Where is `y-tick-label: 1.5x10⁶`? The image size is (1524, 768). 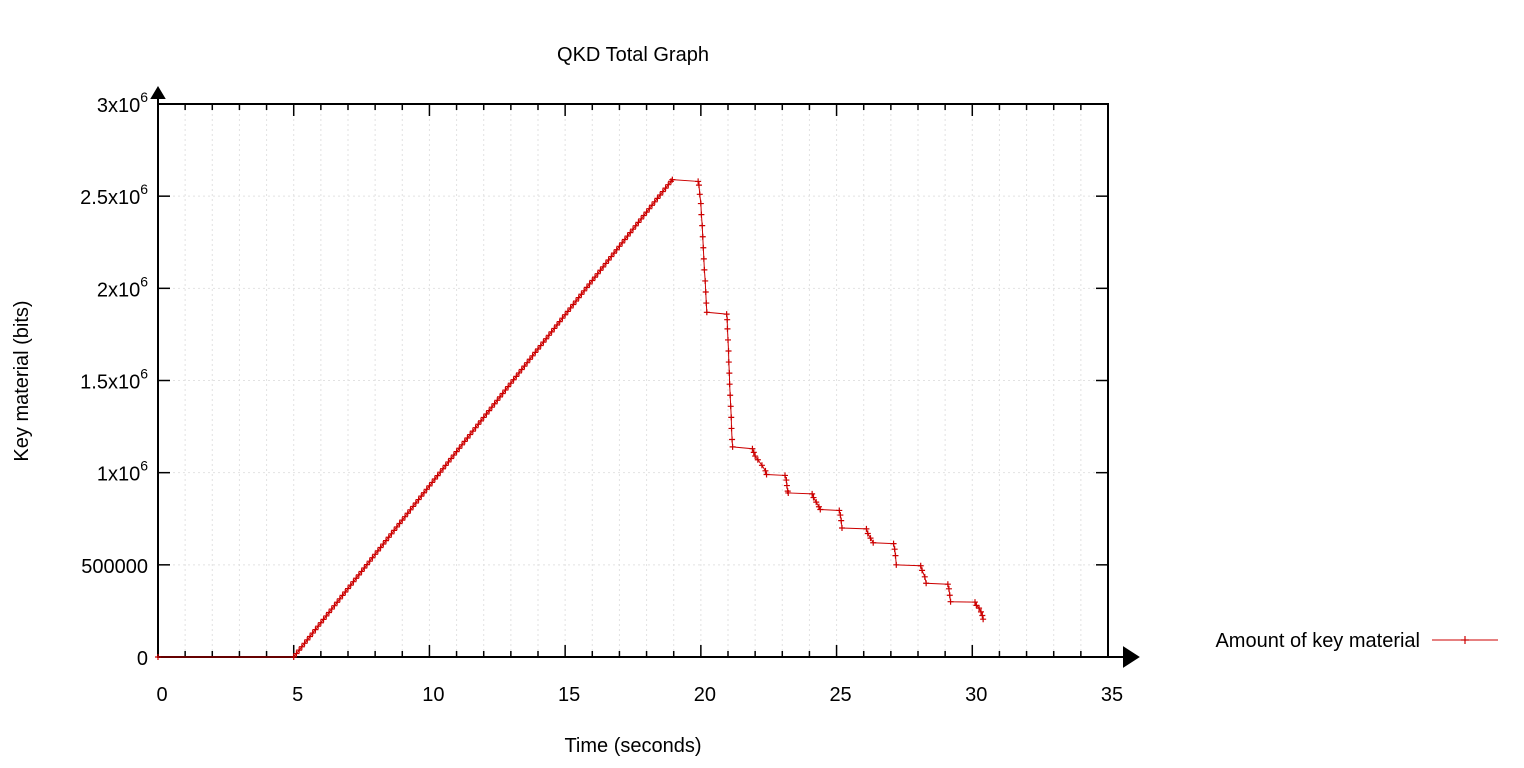
y-tick-label: 1.5x10⁶ is located at coordinates (114, 380).